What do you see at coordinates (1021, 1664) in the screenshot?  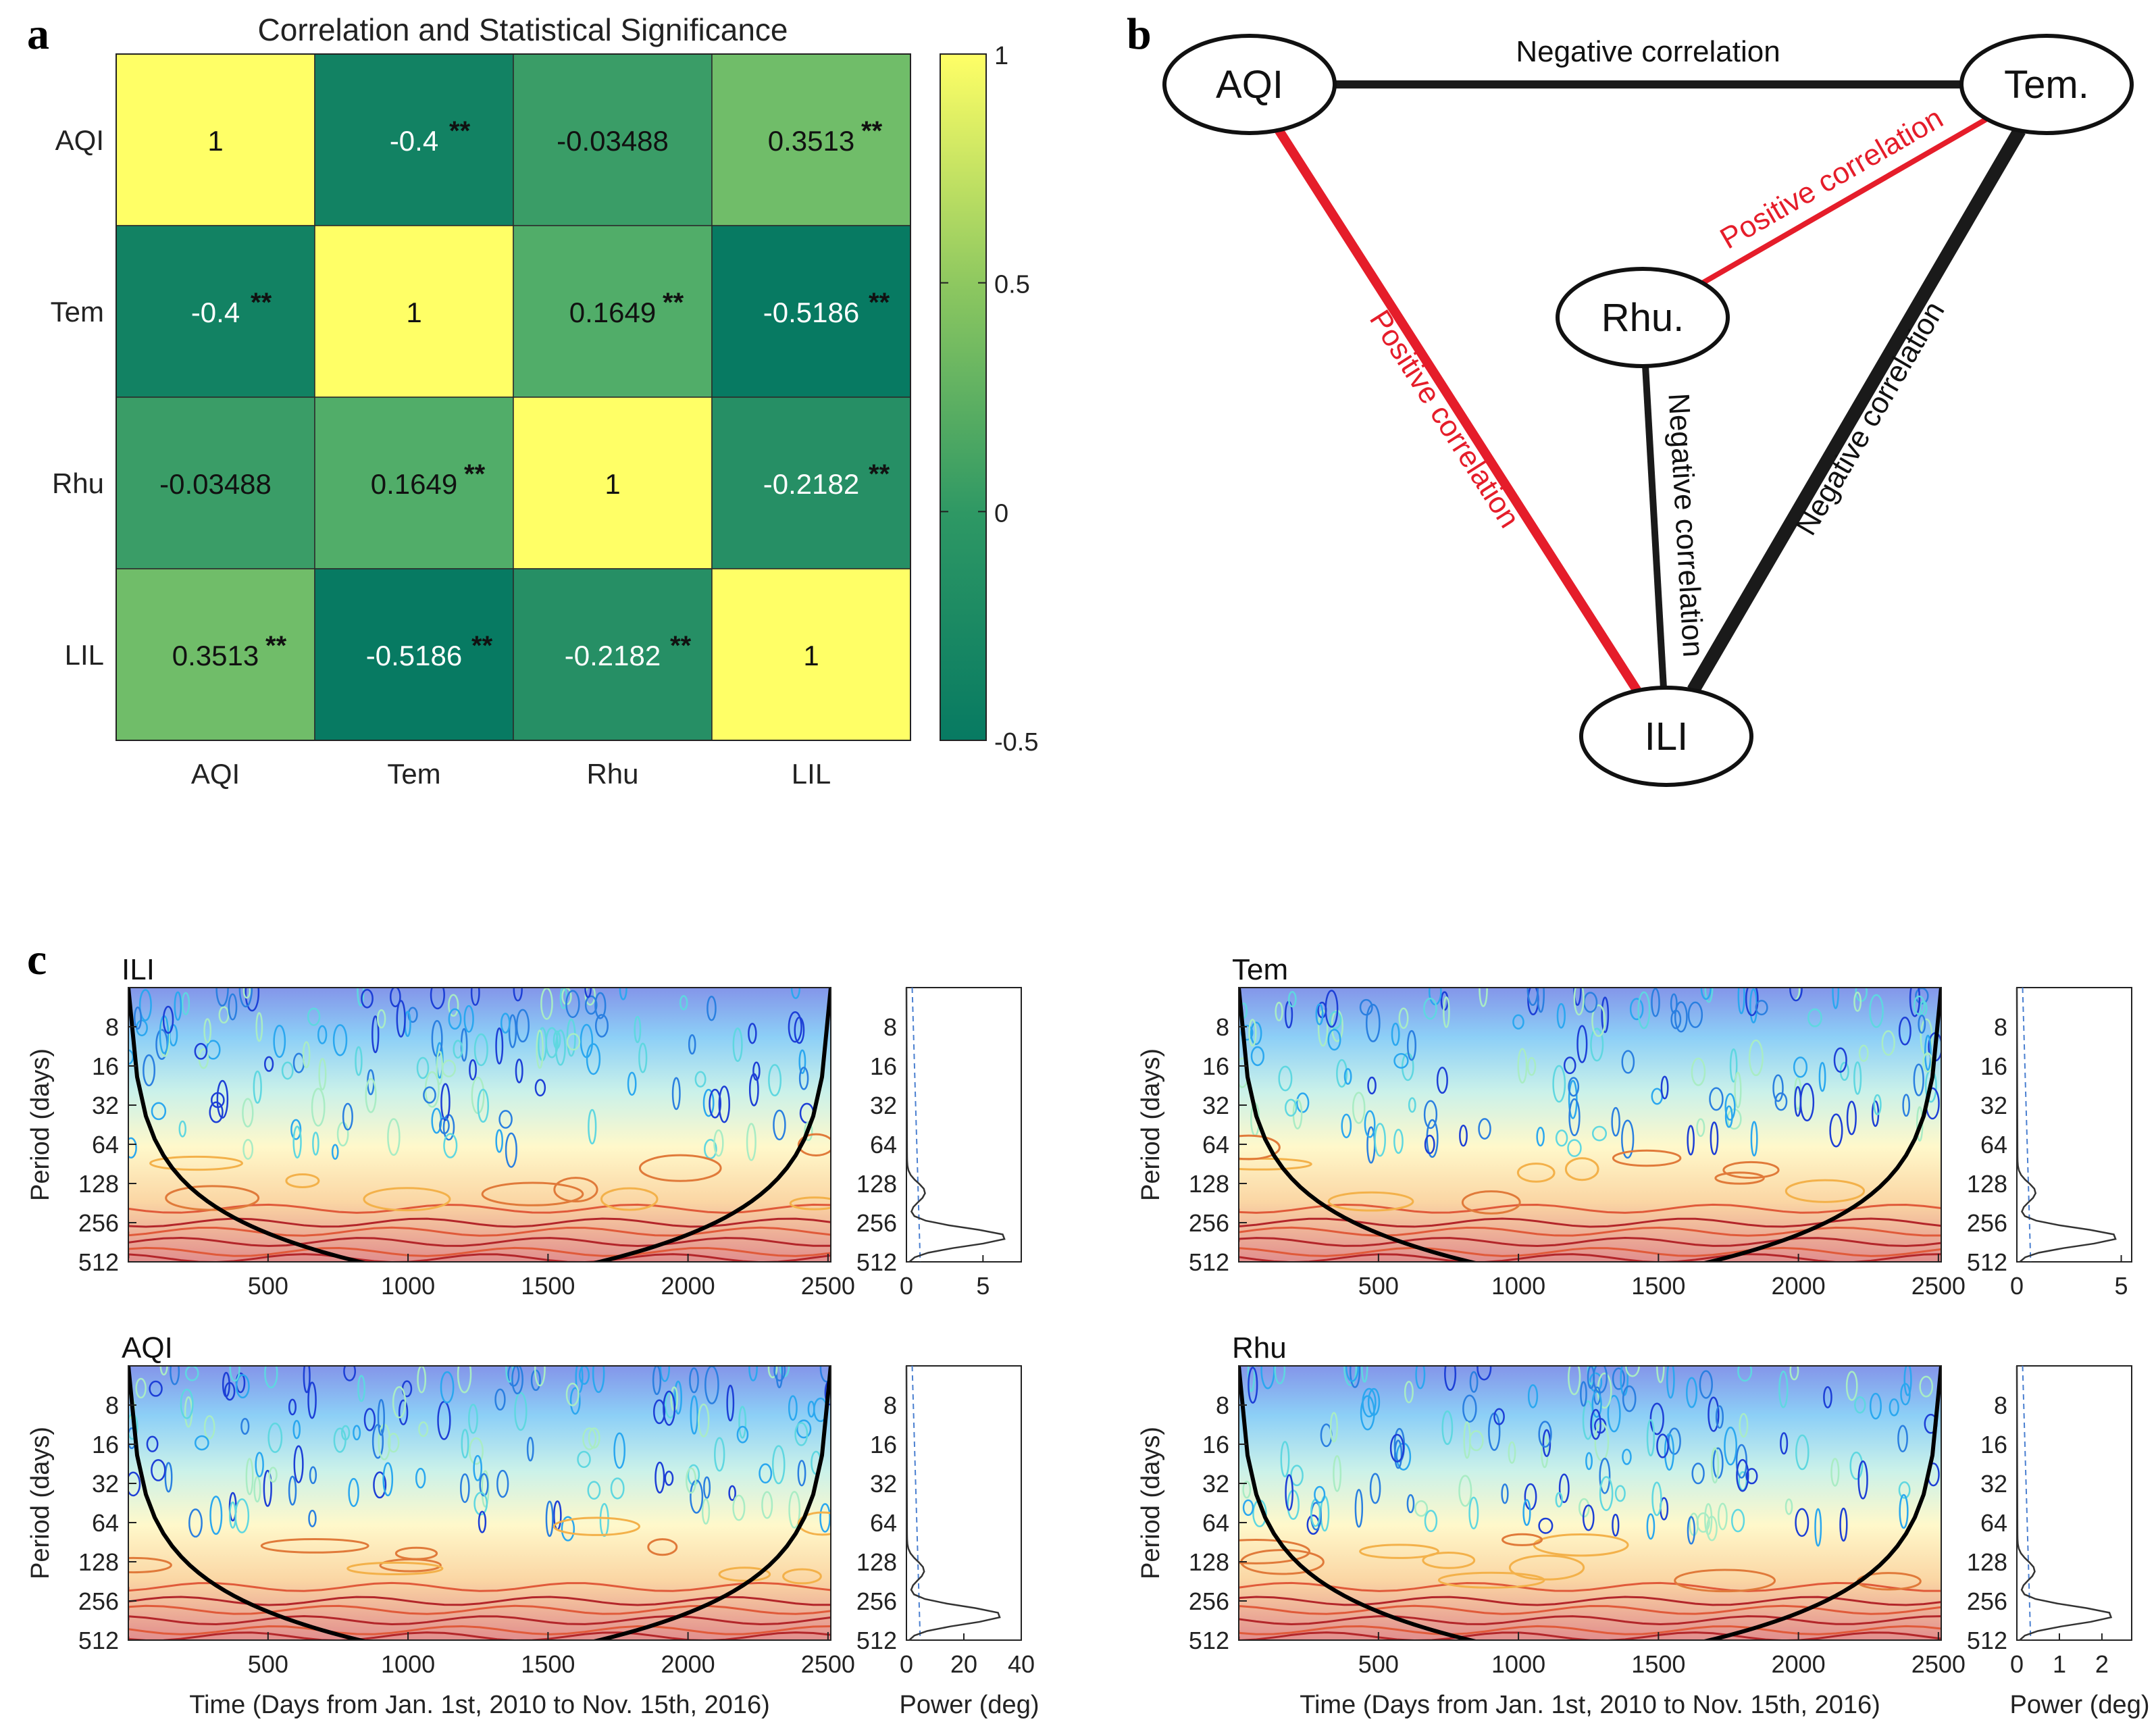 I see `power-x-tick-label: 40` at bounding box center [1021, 1664].